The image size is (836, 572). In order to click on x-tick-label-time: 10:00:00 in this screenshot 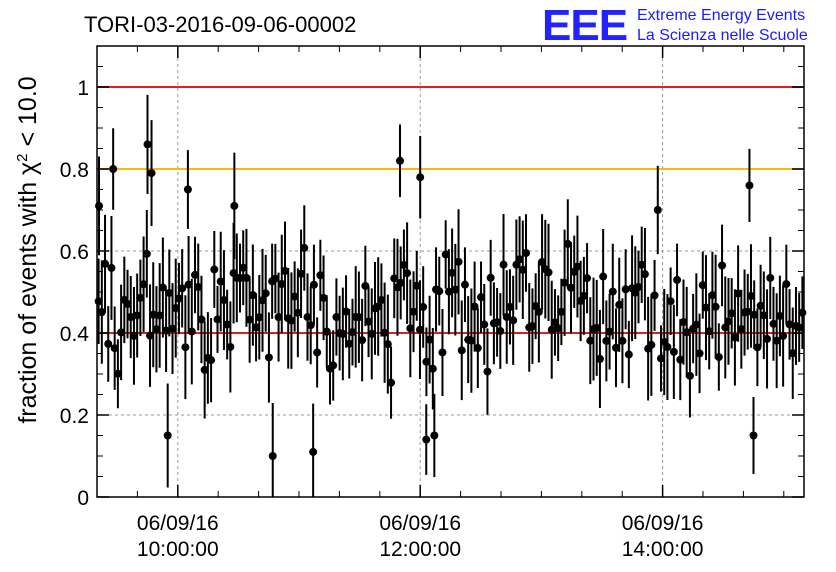, I will do `click(178, 549)`.